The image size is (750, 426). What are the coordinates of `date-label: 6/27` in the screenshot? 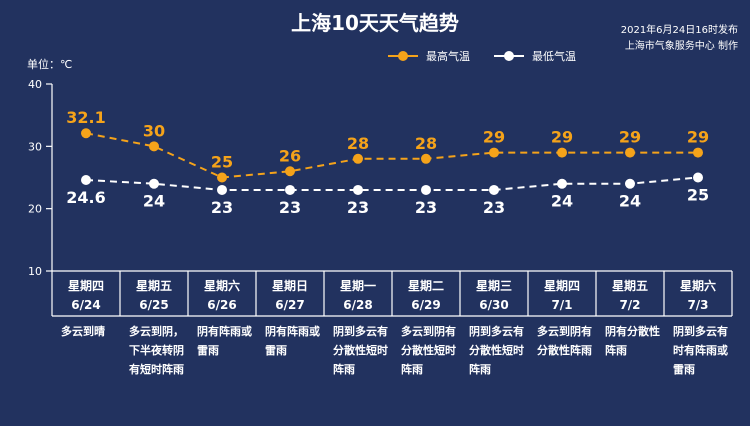 It's located at (289, 305).